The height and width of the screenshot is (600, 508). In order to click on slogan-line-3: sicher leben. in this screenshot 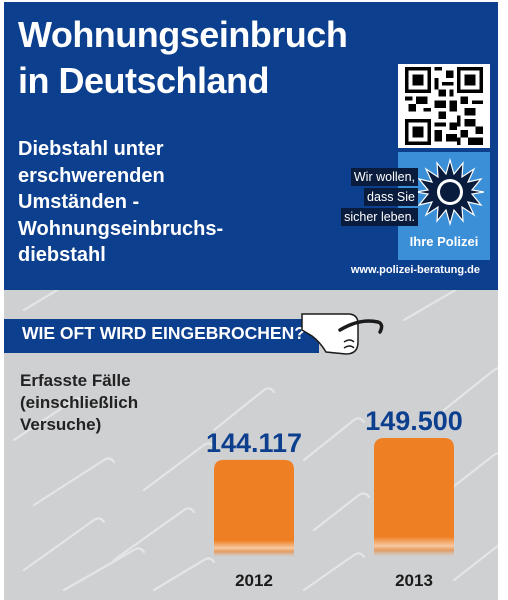, I will do `click(379, 217)`.